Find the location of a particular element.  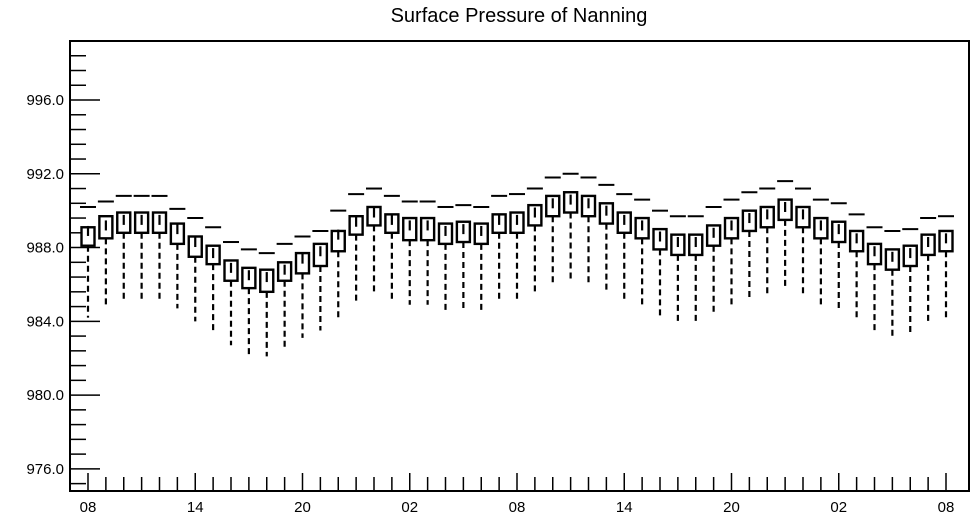

y-tick-label: 976.0 is located at coordinates (45, 469).